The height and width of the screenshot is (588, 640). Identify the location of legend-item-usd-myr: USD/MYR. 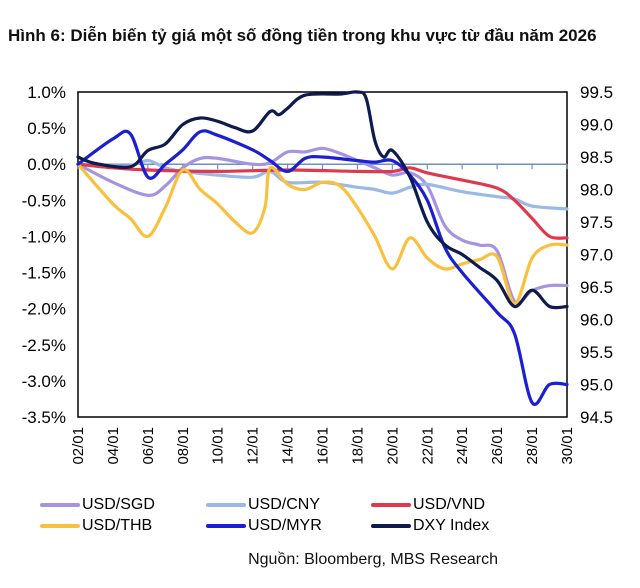
(264, 526).